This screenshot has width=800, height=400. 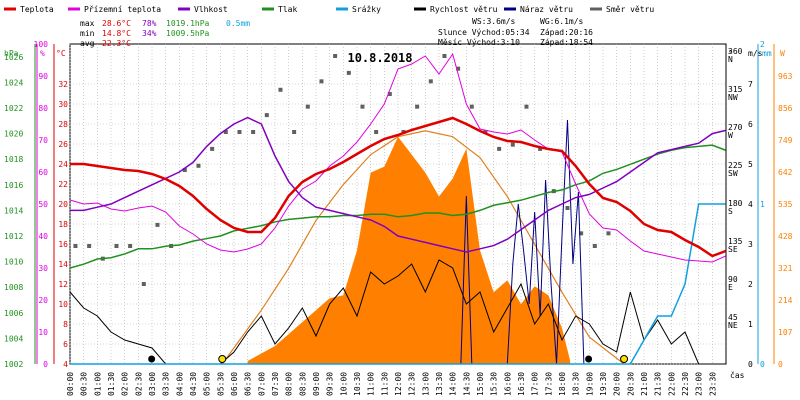 I want to click on wind-dir-tick: 45, so click(x=733, y=317).